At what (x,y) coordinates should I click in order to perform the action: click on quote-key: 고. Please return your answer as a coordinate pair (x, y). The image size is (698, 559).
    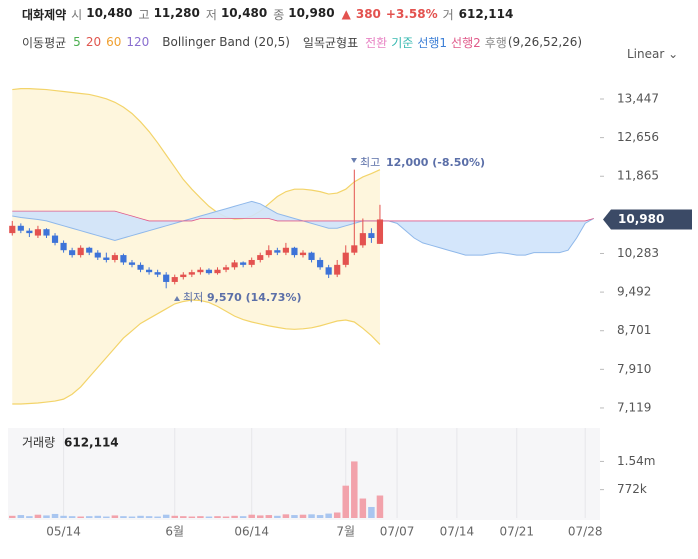
    Looking at the image, I should click on (144, 14).